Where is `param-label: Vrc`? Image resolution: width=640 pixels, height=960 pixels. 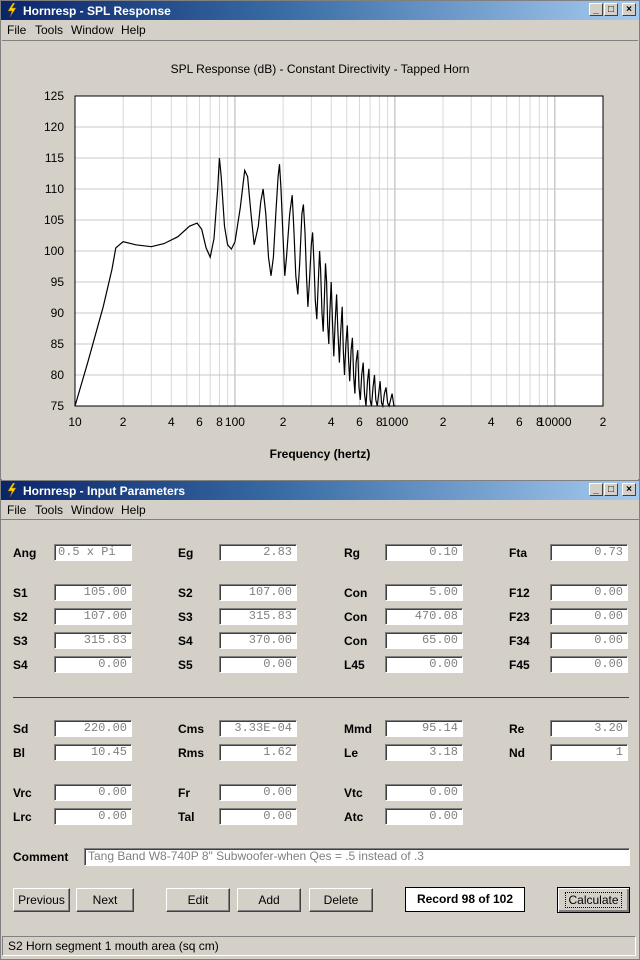
param-label: Vrc is located at coordinates (22, 793).